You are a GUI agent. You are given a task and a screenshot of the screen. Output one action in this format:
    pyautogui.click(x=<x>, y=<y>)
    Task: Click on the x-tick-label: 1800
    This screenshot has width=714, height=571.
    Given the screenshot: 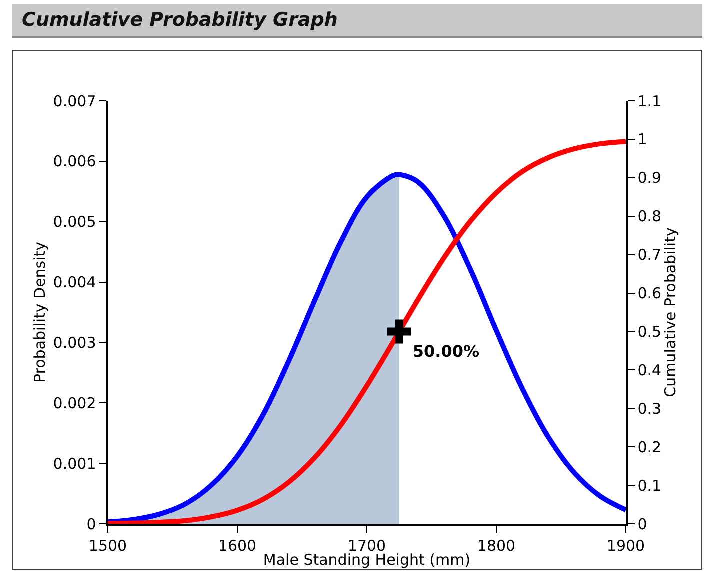 What is the action you would take?
    pyautogui.click(x=496, y=545)
    